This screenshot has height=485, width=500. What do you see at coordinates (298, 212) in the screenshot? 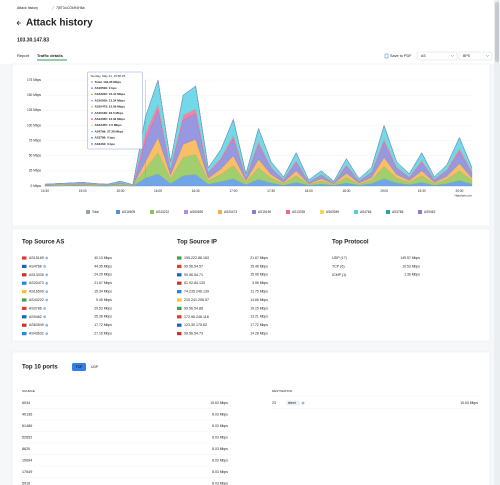
I see `legend-label: AS13335` at bounding box center [298, 212].